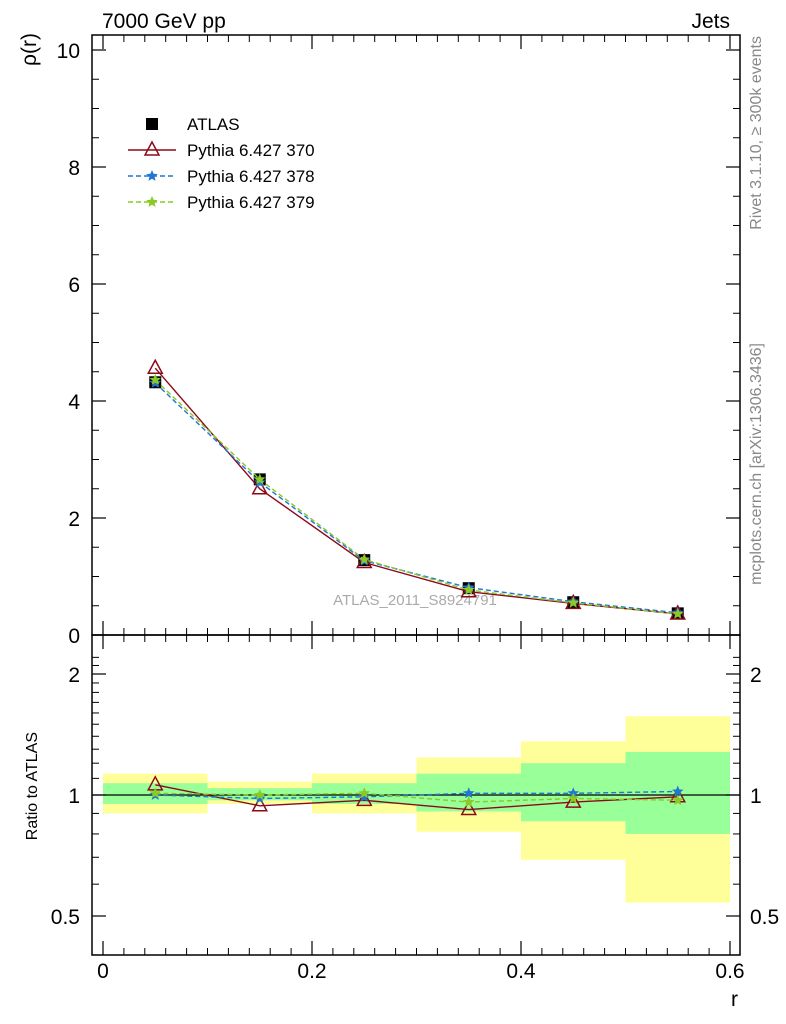 The width and height of the screenshot is (786, 1024). Describe the element at coordinates (213, 124) in the screenshot. I see `legend-label-atlas: ATLAS` at that location.